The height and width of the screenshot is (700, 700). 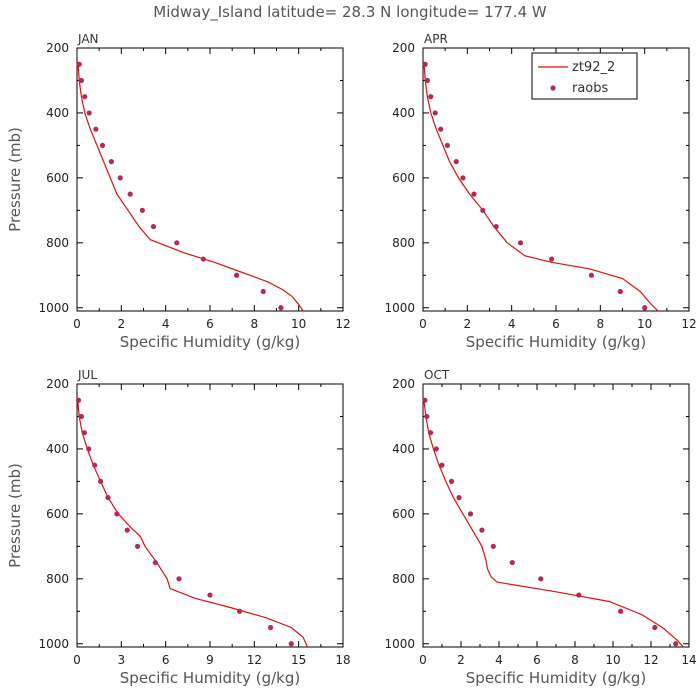 I want to click on panel-title: JAN, so click(x=88, y=39).